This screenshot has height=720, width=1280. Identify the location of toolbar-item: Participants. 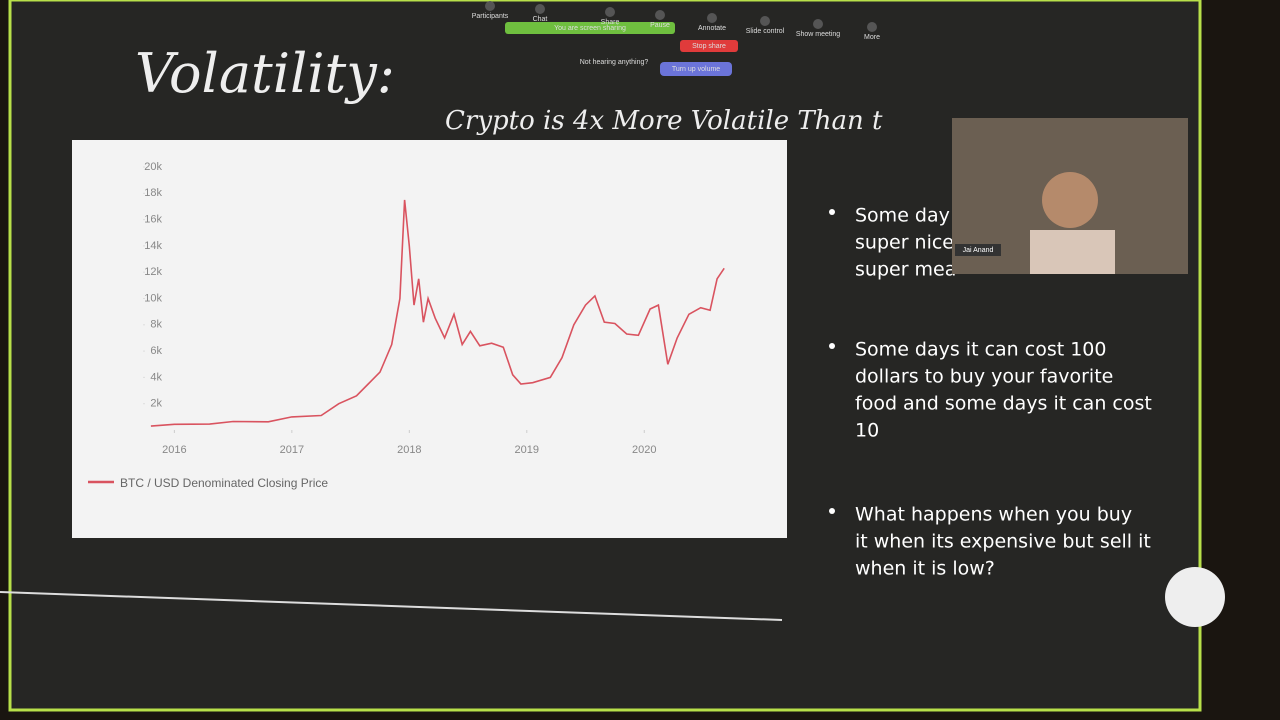
(490, 16).